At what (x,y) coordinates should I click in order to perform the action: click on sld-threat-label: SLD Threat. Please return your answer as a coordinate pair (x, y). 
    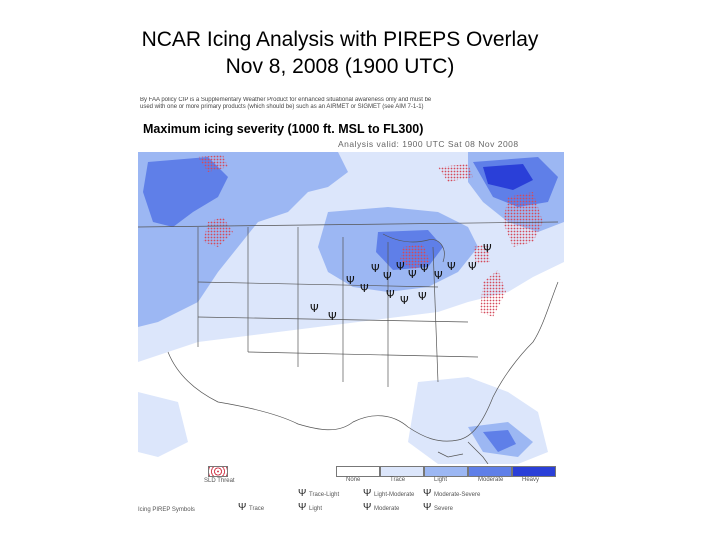
    Looking at the image, I should click on (219, 481).